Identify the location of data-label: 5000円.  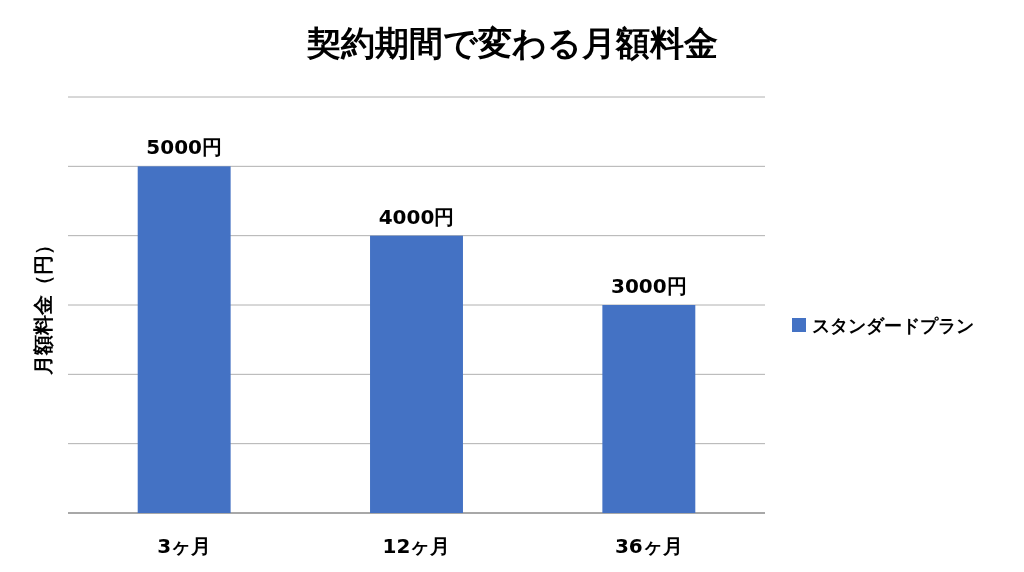
(184, 147).